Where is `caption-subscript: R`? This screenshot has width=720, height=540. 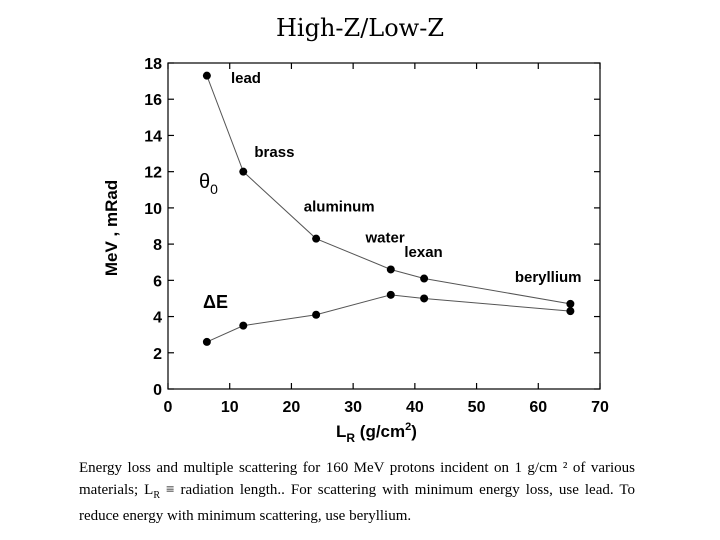
caption-subscript: R is located at coordinates (157, 495).